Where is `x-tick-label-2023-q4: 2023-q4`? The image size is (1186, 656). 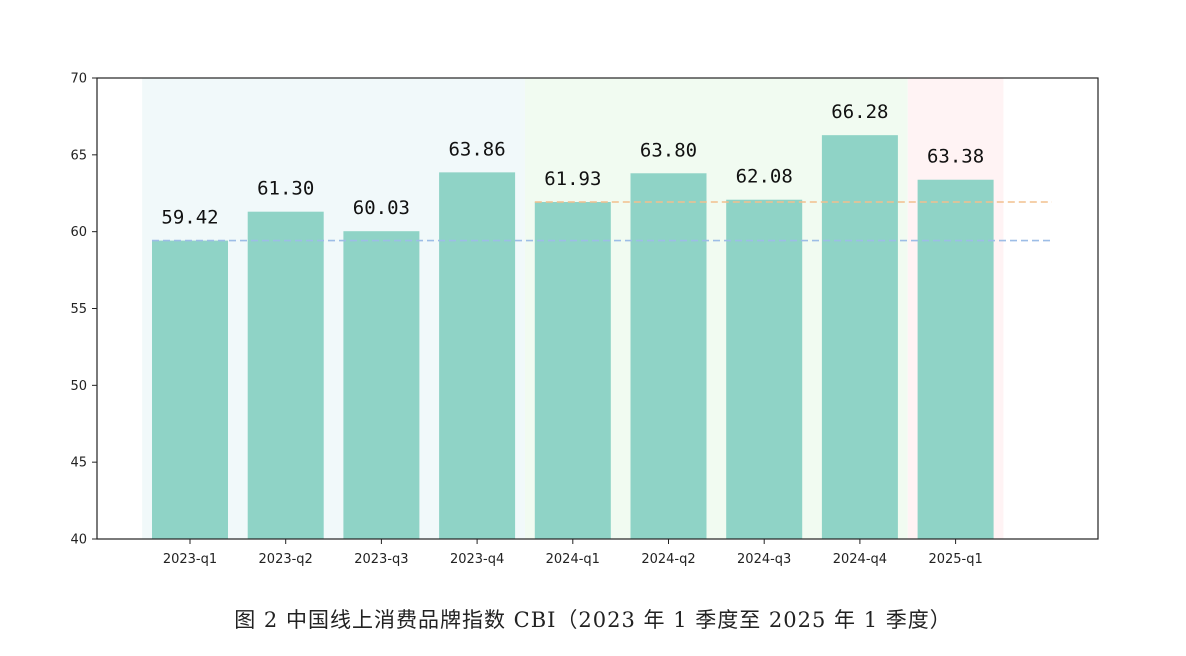
x-tick-label-2023-q4: 2023-q4 is located at coordinates (477, 559).